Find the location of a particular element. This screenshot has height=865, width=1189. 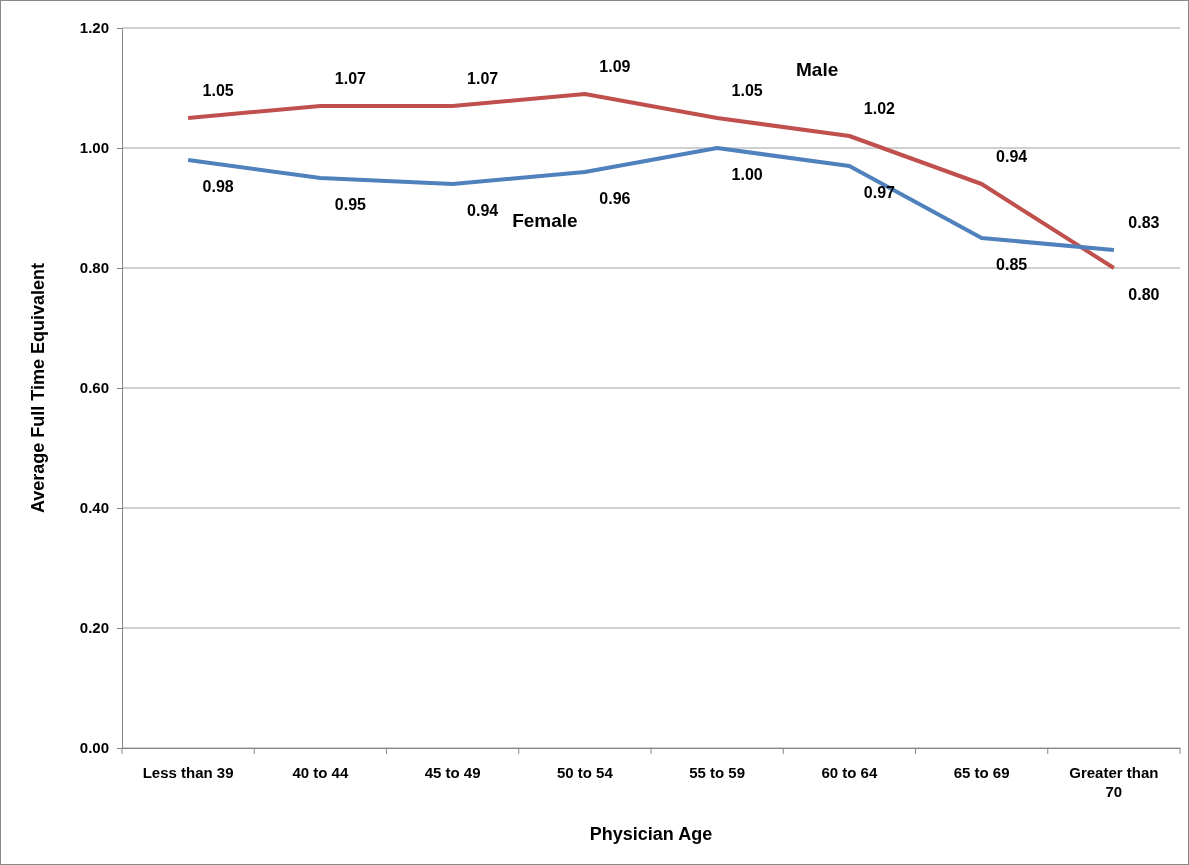

y-tick-label: 0.20 is located at coordinates (94, 628).